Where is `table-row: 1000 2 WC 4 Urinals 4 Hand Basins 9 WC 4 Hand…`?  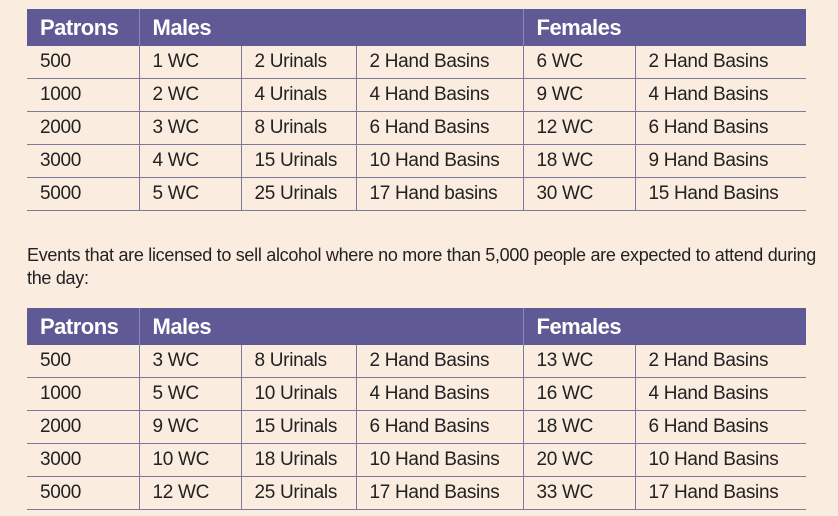 table-row: 1000 2 WC 4 Urinals 4 Hand Basins 9 WC 4 Hand… is located at coordinates (416, 95).